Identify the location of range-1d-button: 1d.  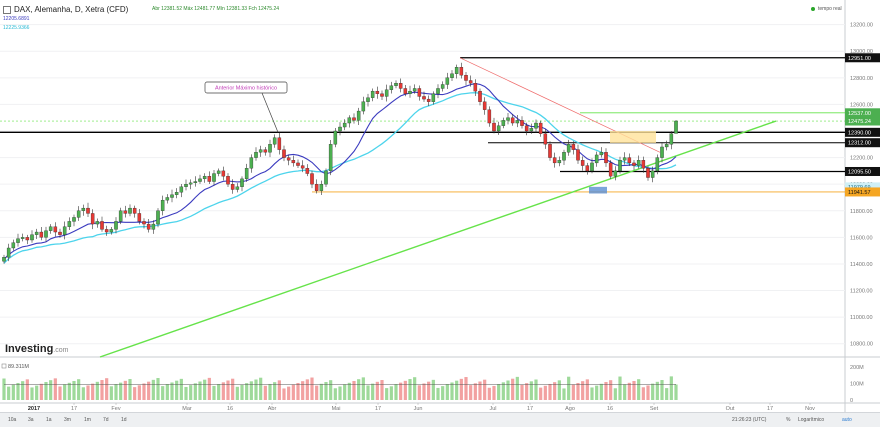
(124, 420).